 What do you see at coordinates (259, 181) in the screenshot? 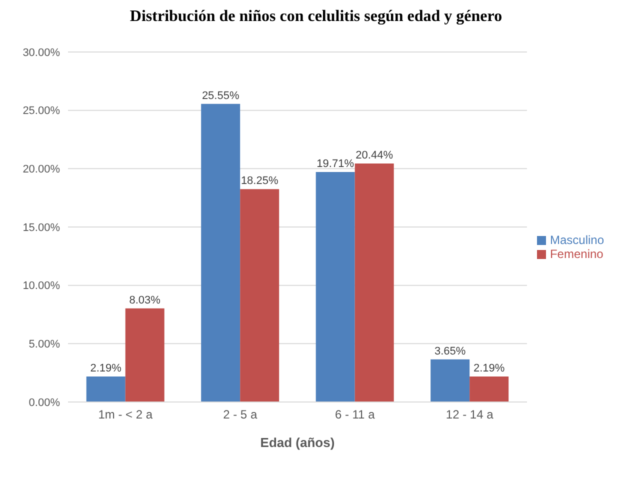
I see `data-label: 18.25%` at bounding box center [259, 181].